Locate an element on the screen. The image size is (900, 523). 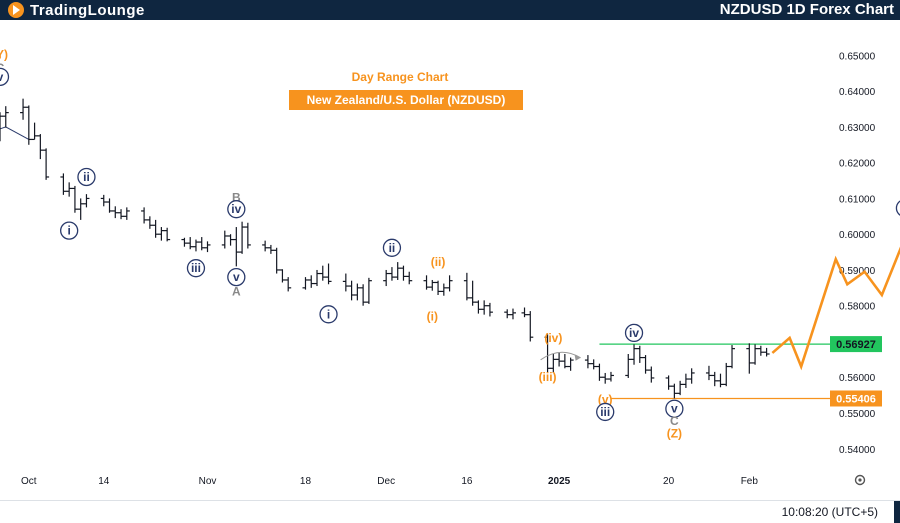
price-tick-label: 0.64000 is located at coordinates (857, 92).